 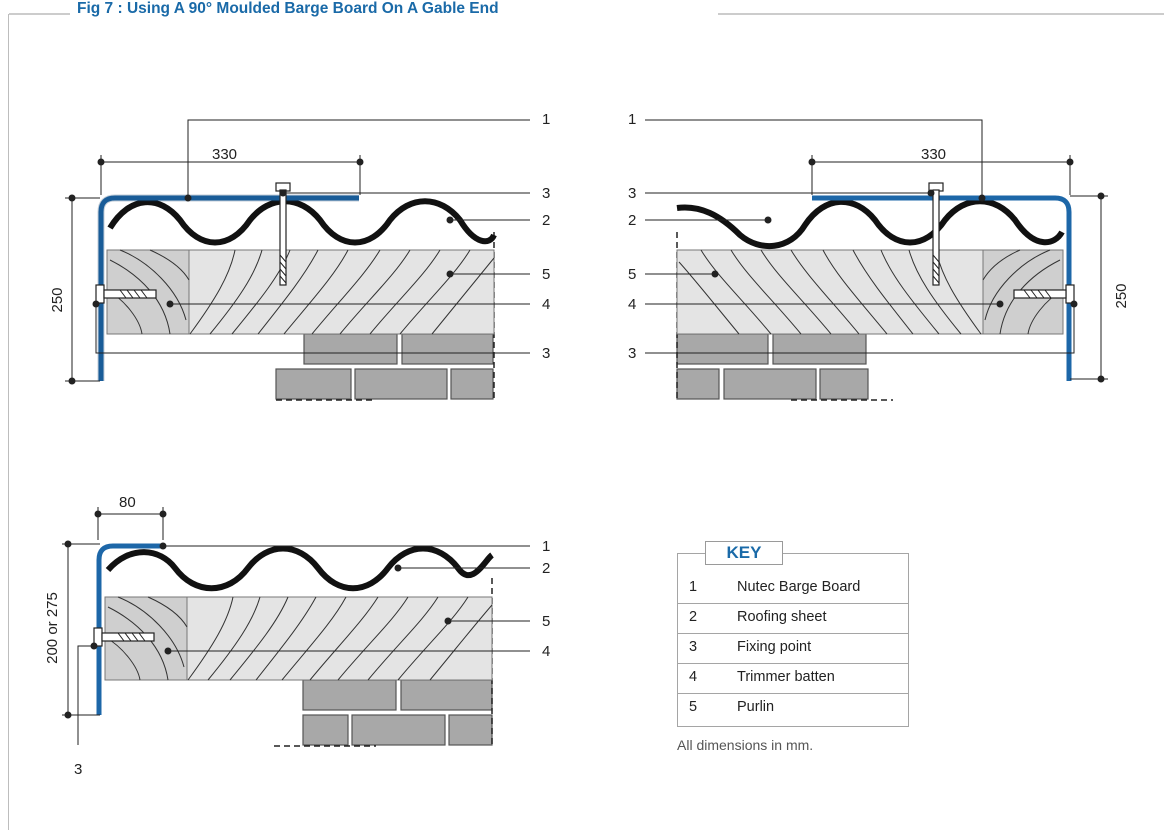 What do you see at coordinates (632, 353) in the screenshot?
I see `right-callout-3-bottom: 3` at bounding box center [632, 353].